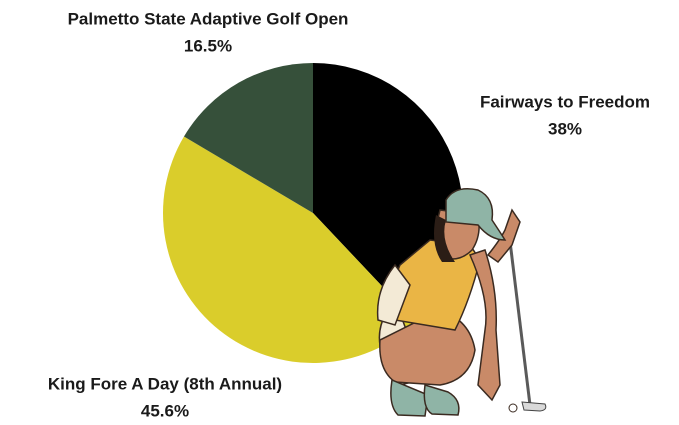  Describe the element at coordinates (461, 302) in the screenshot. I see `golfer-illustration` at that location.